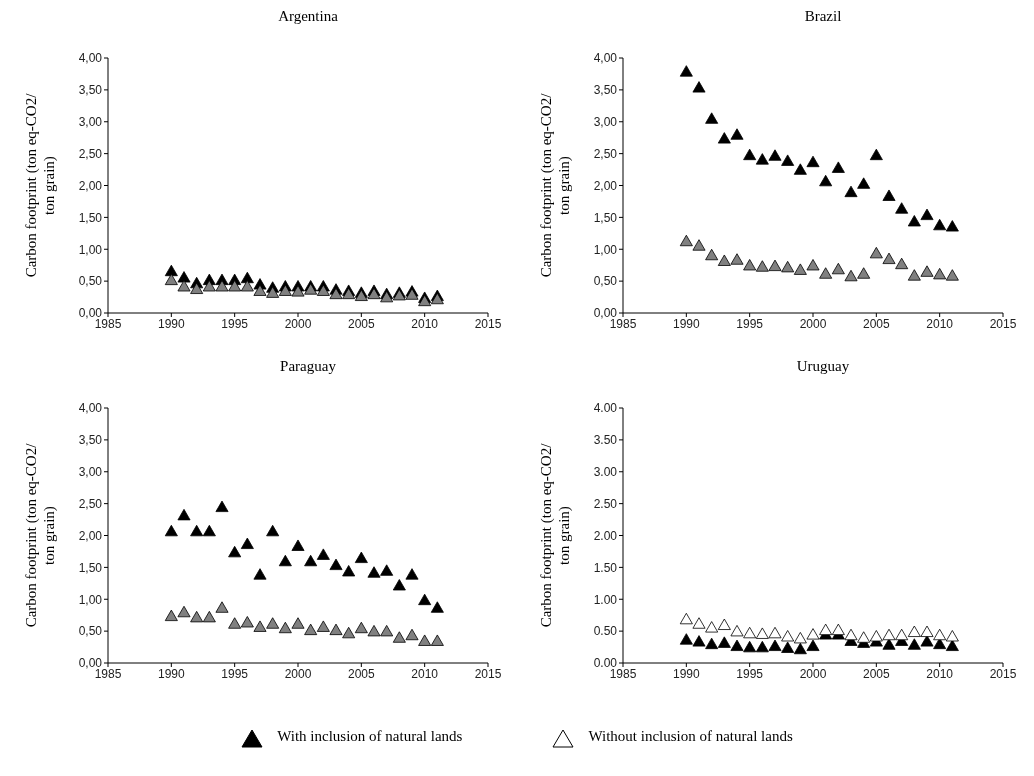  What do you see at coordinates (605, 631) in the screenshot?
I see `y-tick-label: 0.50` at bounding box center [605, 631].